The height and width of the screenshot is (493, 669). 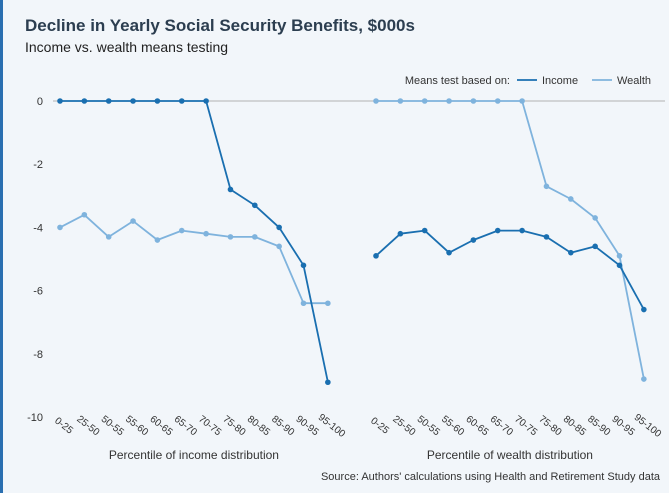 I want to click on y-tick-label: -6, so click(x=38, y=292).